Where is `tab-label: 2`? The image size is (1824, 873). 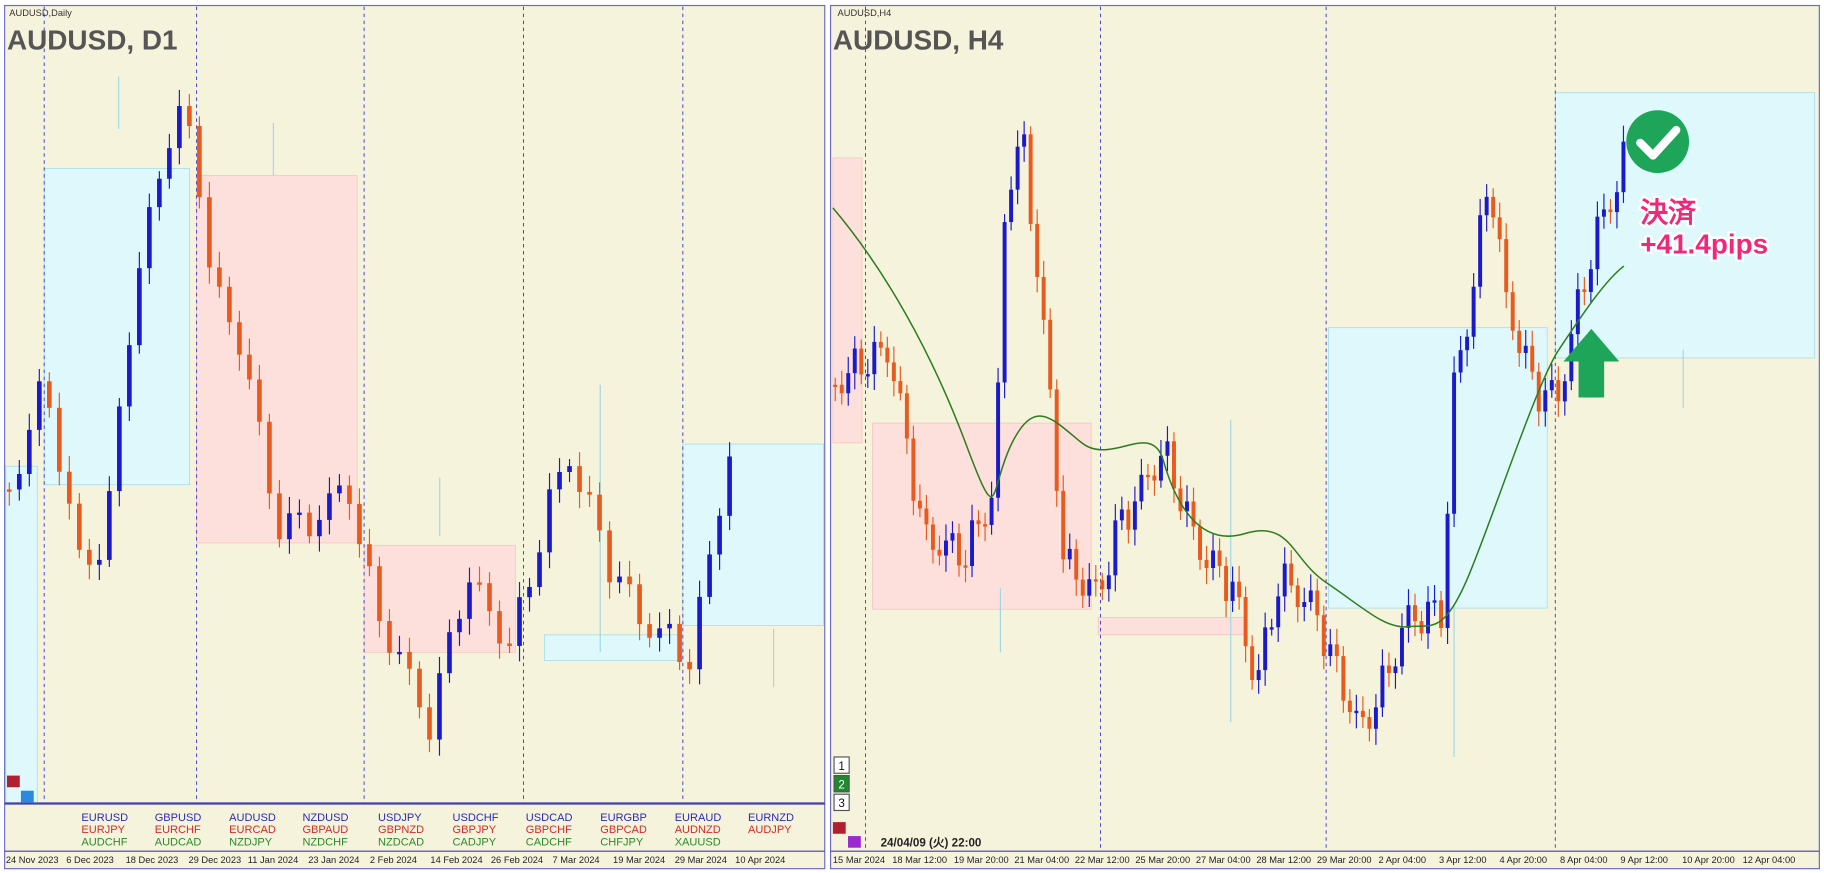 tab-label: 2 is located at coordinates (841, 784).